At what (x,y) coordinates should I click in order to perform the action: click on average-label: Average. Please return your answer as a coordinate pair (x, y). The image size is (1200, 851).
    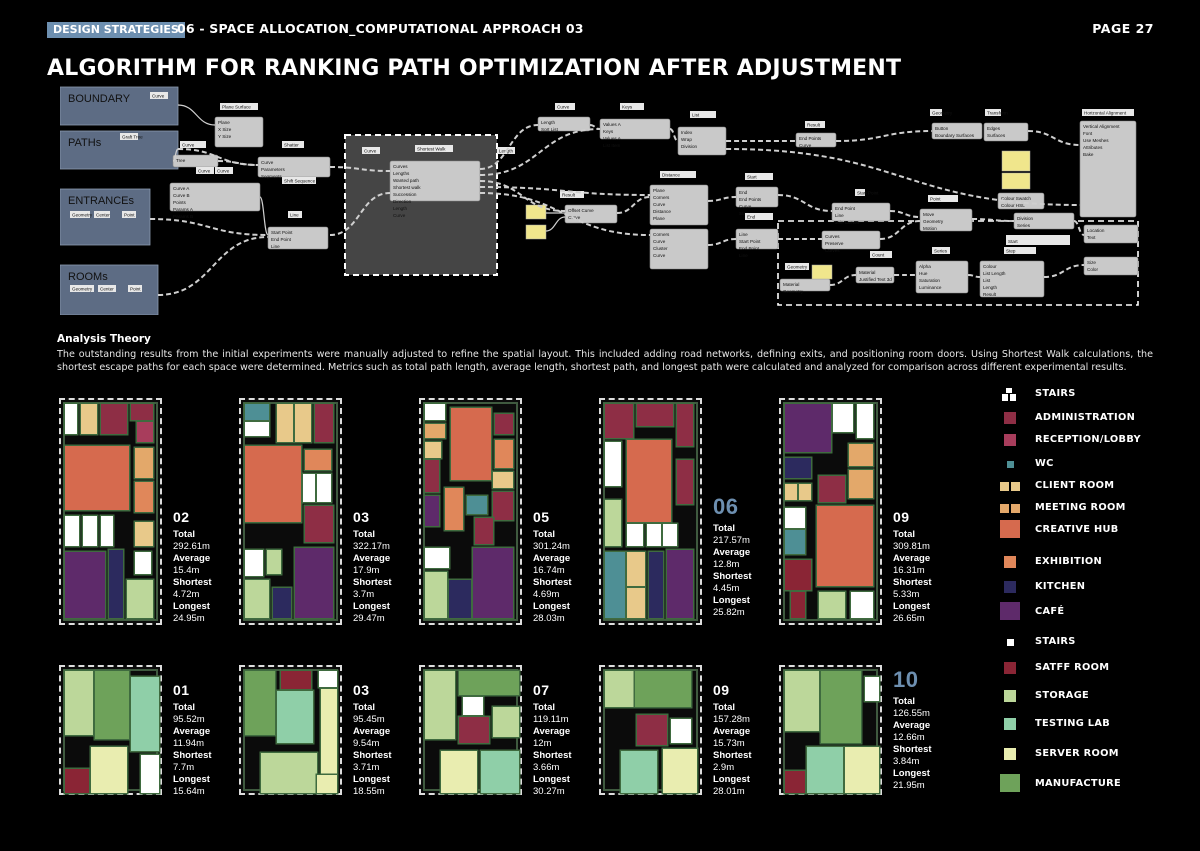
    Looking at the image, I should click on (192, 731).